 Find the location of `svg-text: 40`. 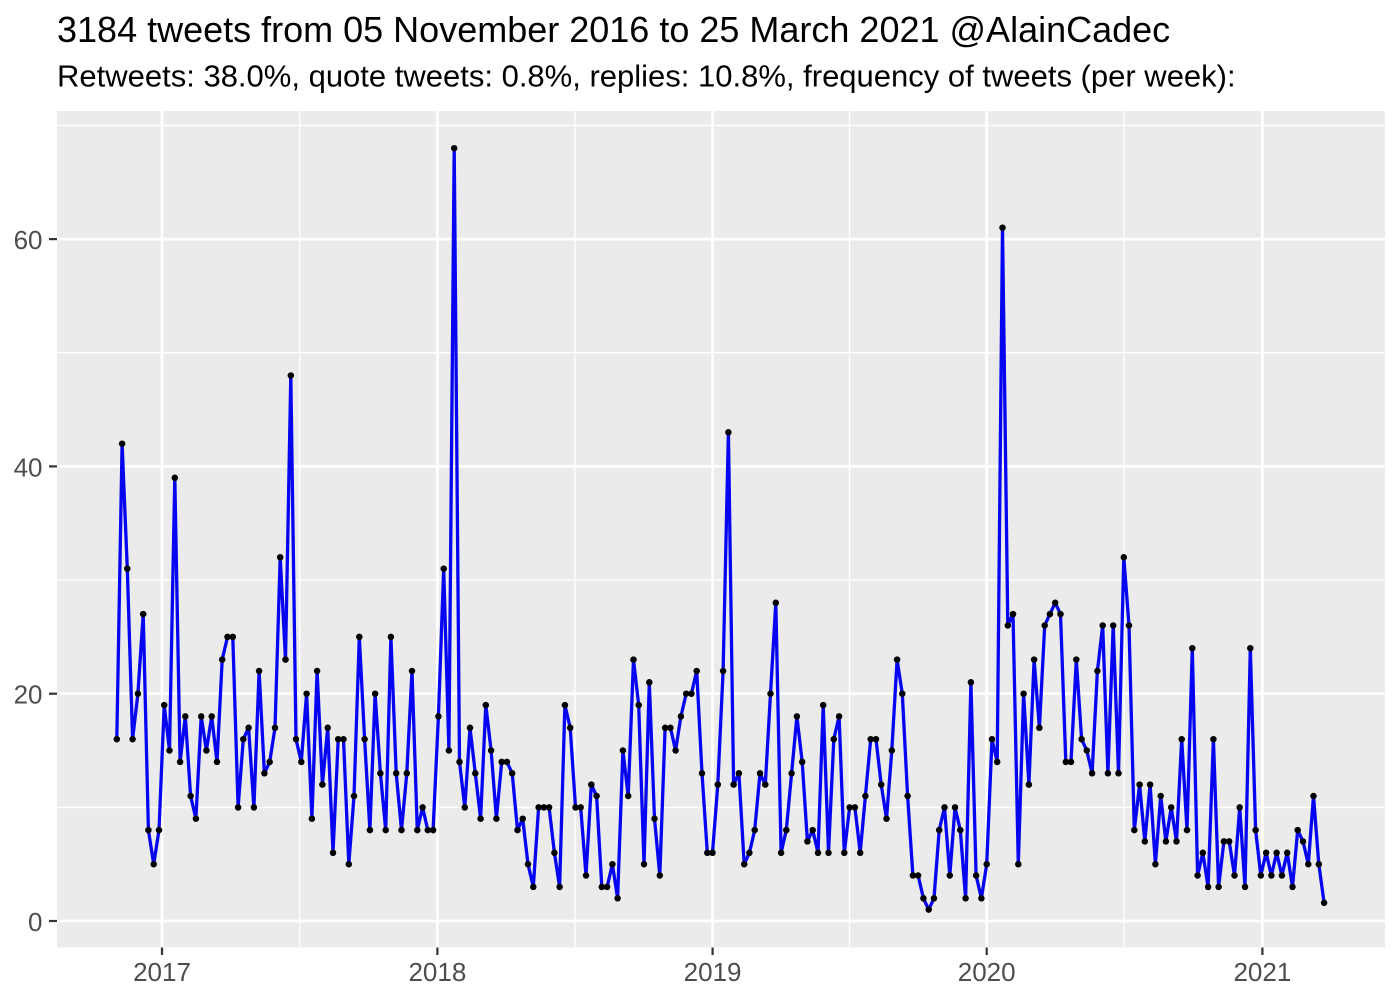

svg-text: 40 is located at coordinates (28, 467).